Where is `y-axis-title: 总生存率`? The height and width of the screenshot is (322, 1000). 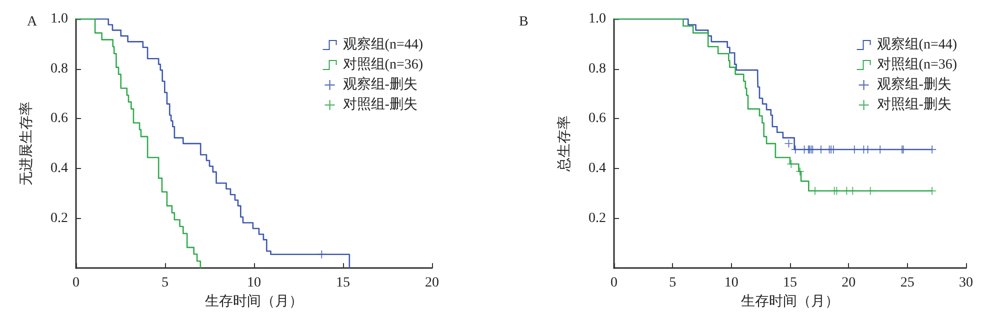
y-axis-title: 总生存率 is located at coordinates (564, 144).